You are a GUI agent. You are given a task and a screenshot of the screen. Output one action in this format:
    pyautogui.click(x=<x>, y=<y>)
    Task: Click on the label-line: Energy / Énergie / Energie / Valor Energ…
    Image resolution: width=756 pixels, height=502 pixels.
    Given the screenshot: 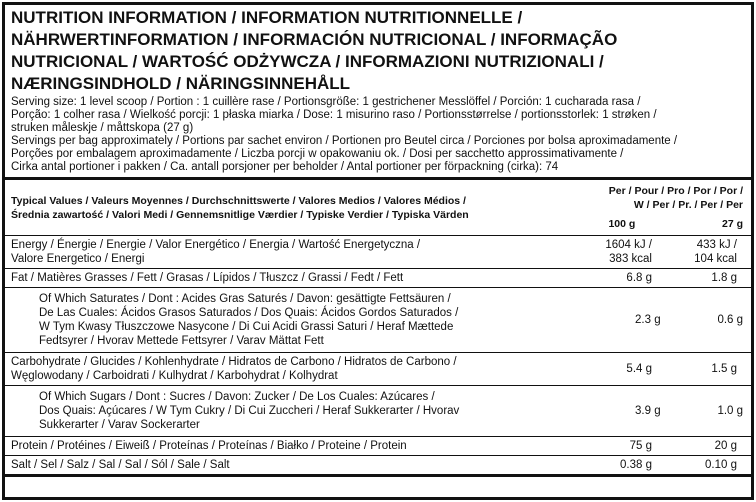 What is the action you would take?
    pyautogui.click(x=216, y=245)
    